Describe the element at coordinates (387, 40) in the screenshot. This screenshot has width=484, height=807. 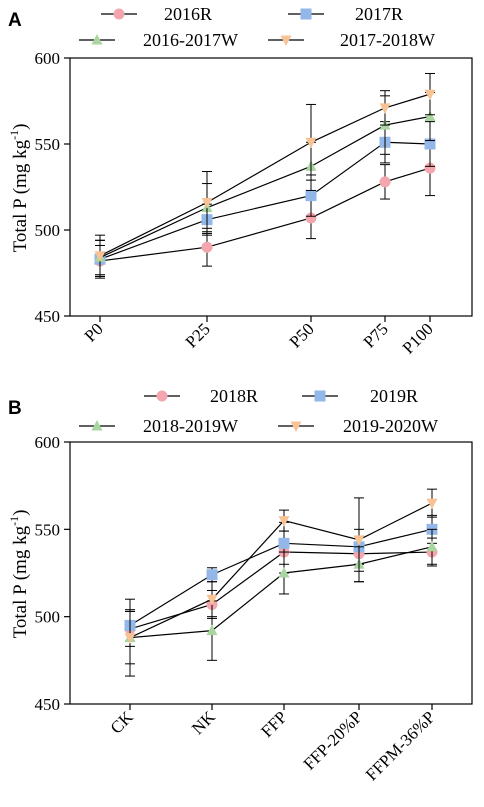
I see `legend-label: 2017-2018W` at that location.